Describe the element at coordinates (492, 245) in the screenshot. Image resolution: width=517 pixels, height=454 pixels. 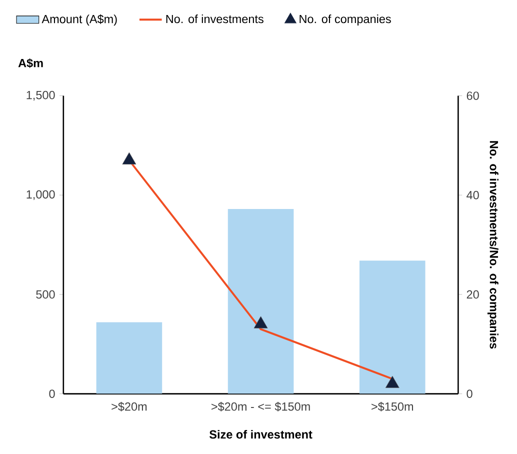
I see `y2-axis-title: No. of investments/No. of companies` at that location.